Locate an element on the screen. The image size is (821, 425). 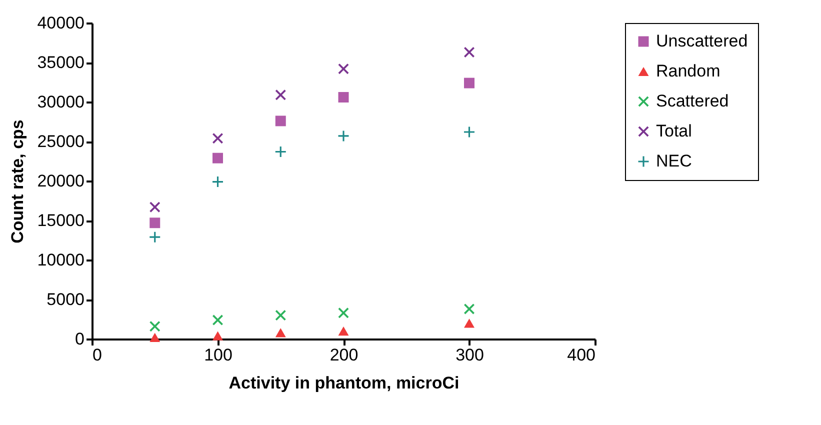
y-tick-label: 5000 is located at coordinates (65, 299).